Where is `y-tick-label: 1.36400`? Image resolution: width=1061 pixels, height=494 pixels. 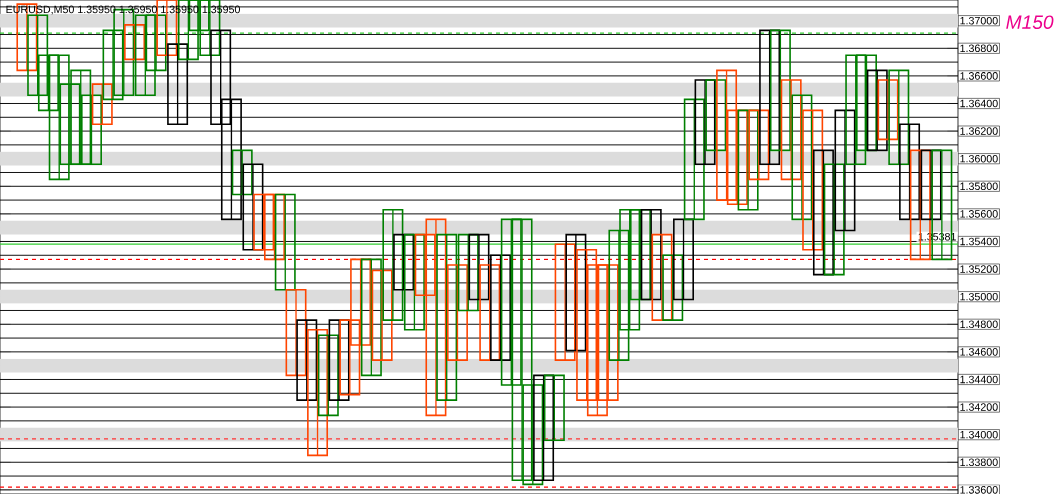
y-tick-label: 1.36400 is located at coordinates (979, 103).